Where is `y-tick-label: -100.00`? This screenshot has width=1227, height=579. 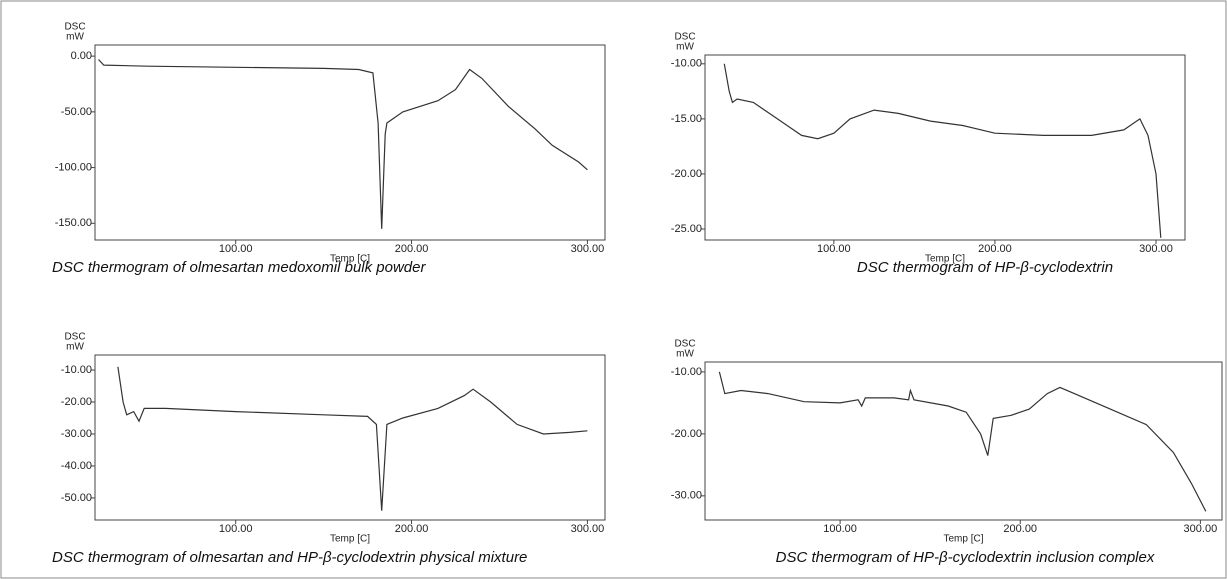
y-tick-label: -100.00 is located at coordinates (73, 167).